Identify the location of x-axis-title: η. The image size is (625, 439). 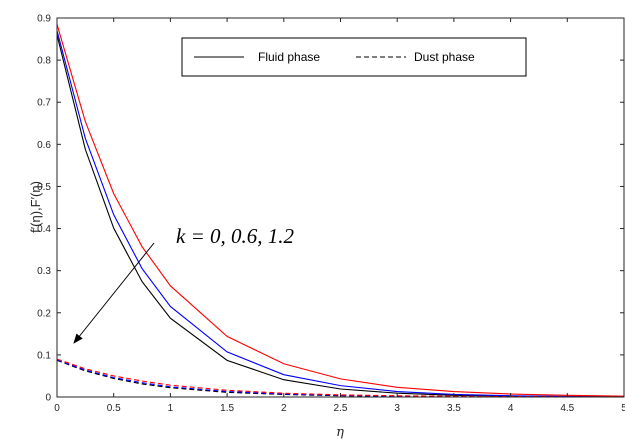
(340, 432).